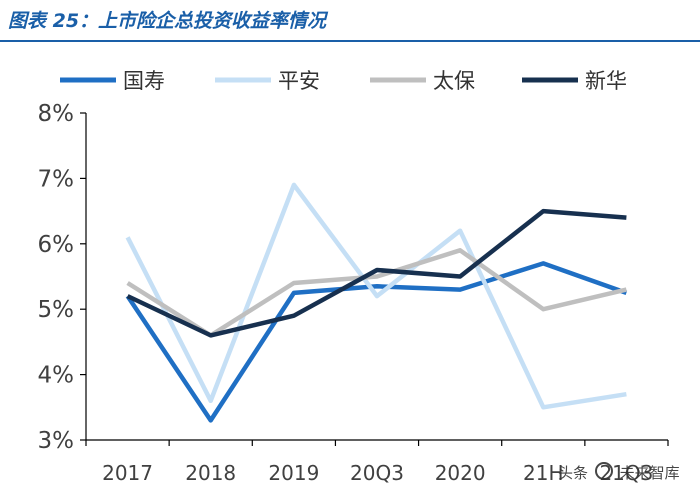 This screenshot has width=700, height=495. Describe the element at coordinates (167, 21) in the screenshot. I see `figure-title: 图表 25：上市险企总投资收益率情况` at that location.